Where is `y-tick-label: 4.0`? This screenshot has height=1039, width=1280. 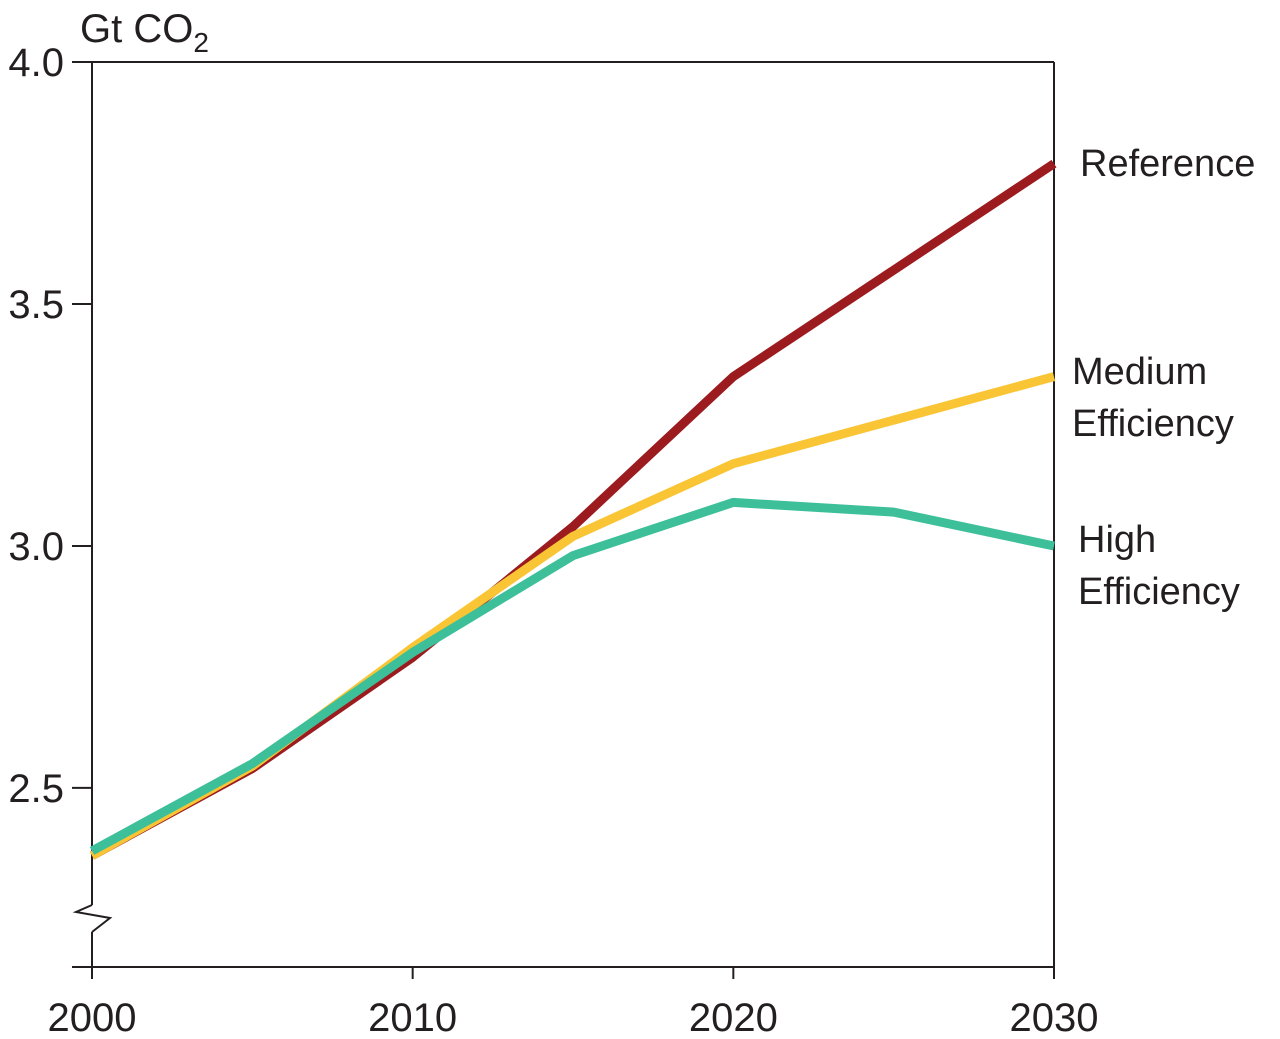 y-tick-label: 4.0 is located at coordinates (36, 63).